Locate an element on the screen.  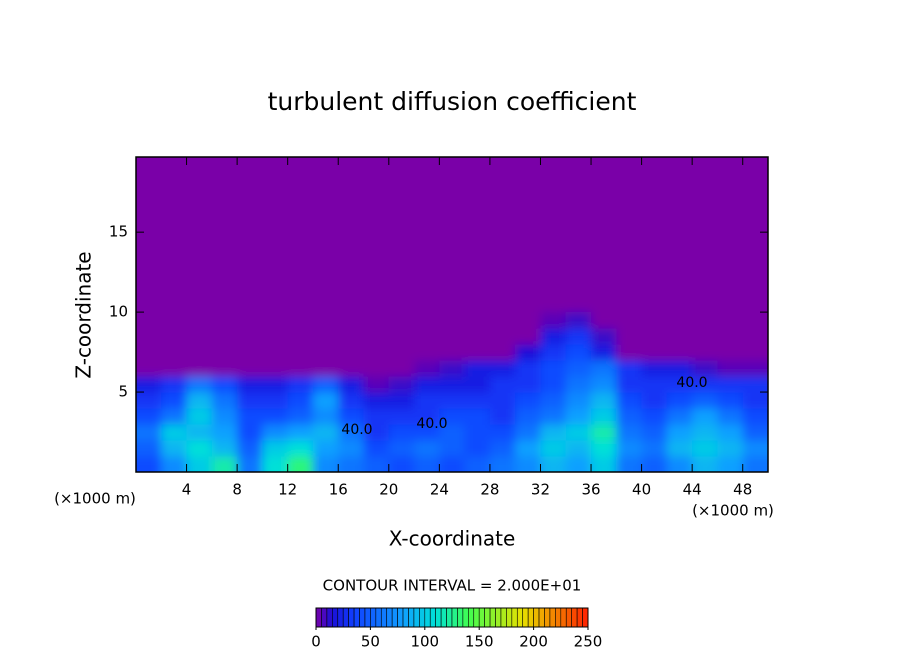
colorbar-frame is located at coordinates (452, 617).